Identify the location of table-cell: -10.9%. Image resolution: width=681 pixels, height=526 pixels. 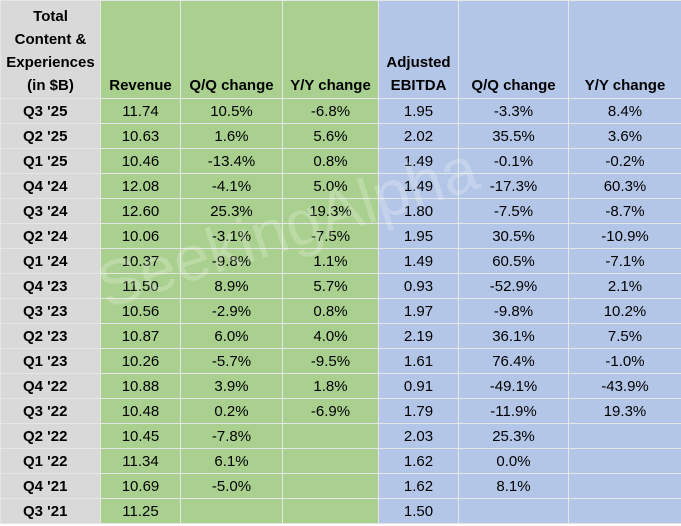
(624, 236).